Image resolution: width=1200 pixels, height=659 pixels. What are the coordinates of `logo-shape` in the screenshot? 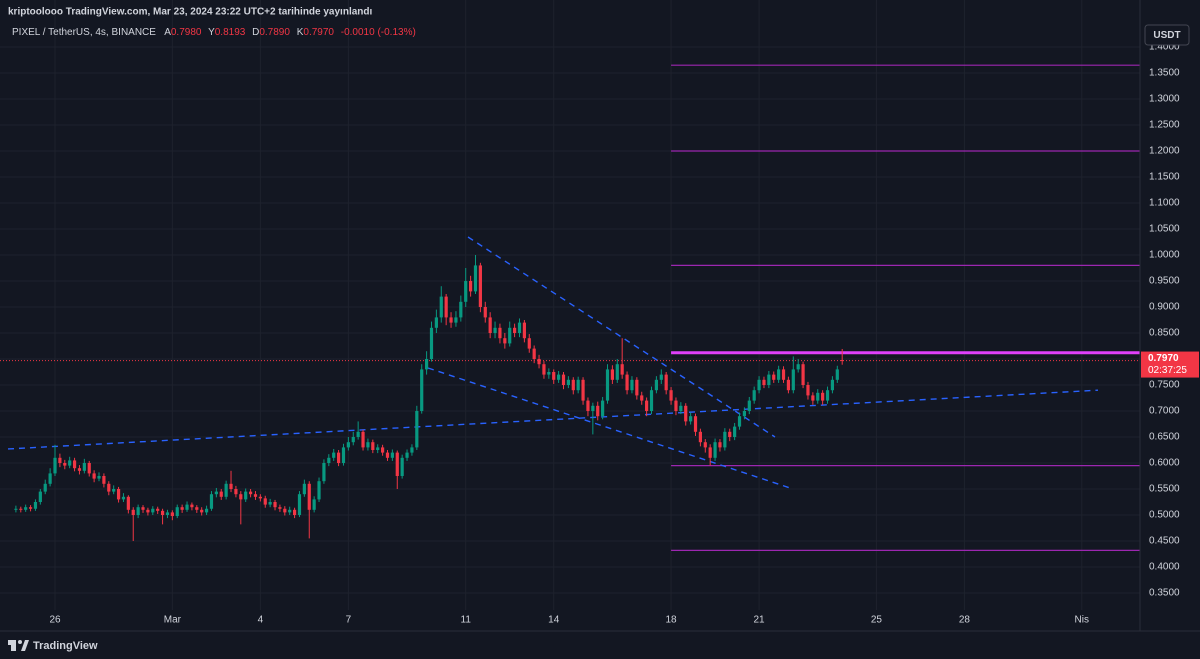 It's located at (25, 645).